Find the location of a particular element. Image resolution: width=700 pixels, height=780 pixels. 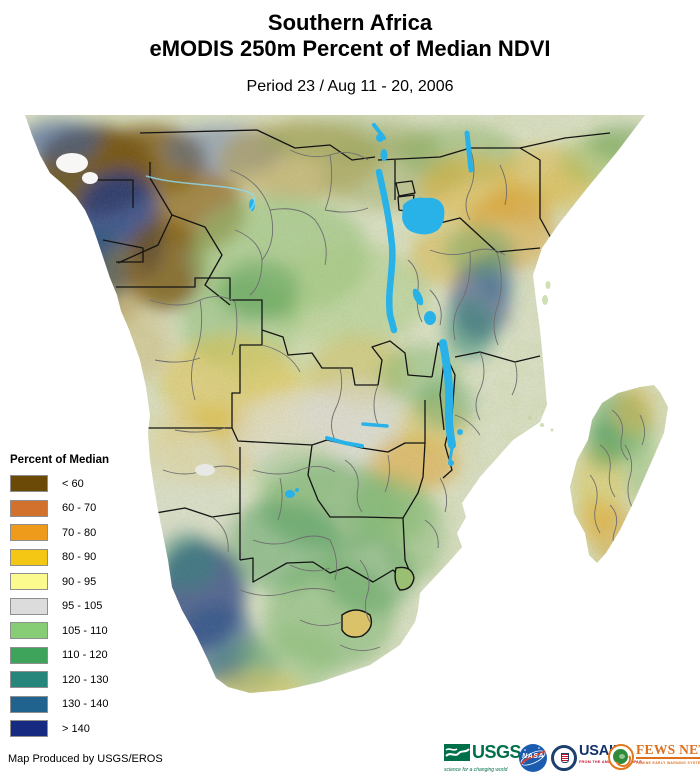

fewsnet-tagline: FAMINE EARLY WARNING SYSTEMS NETWORK is located at coordinates (668, 762).